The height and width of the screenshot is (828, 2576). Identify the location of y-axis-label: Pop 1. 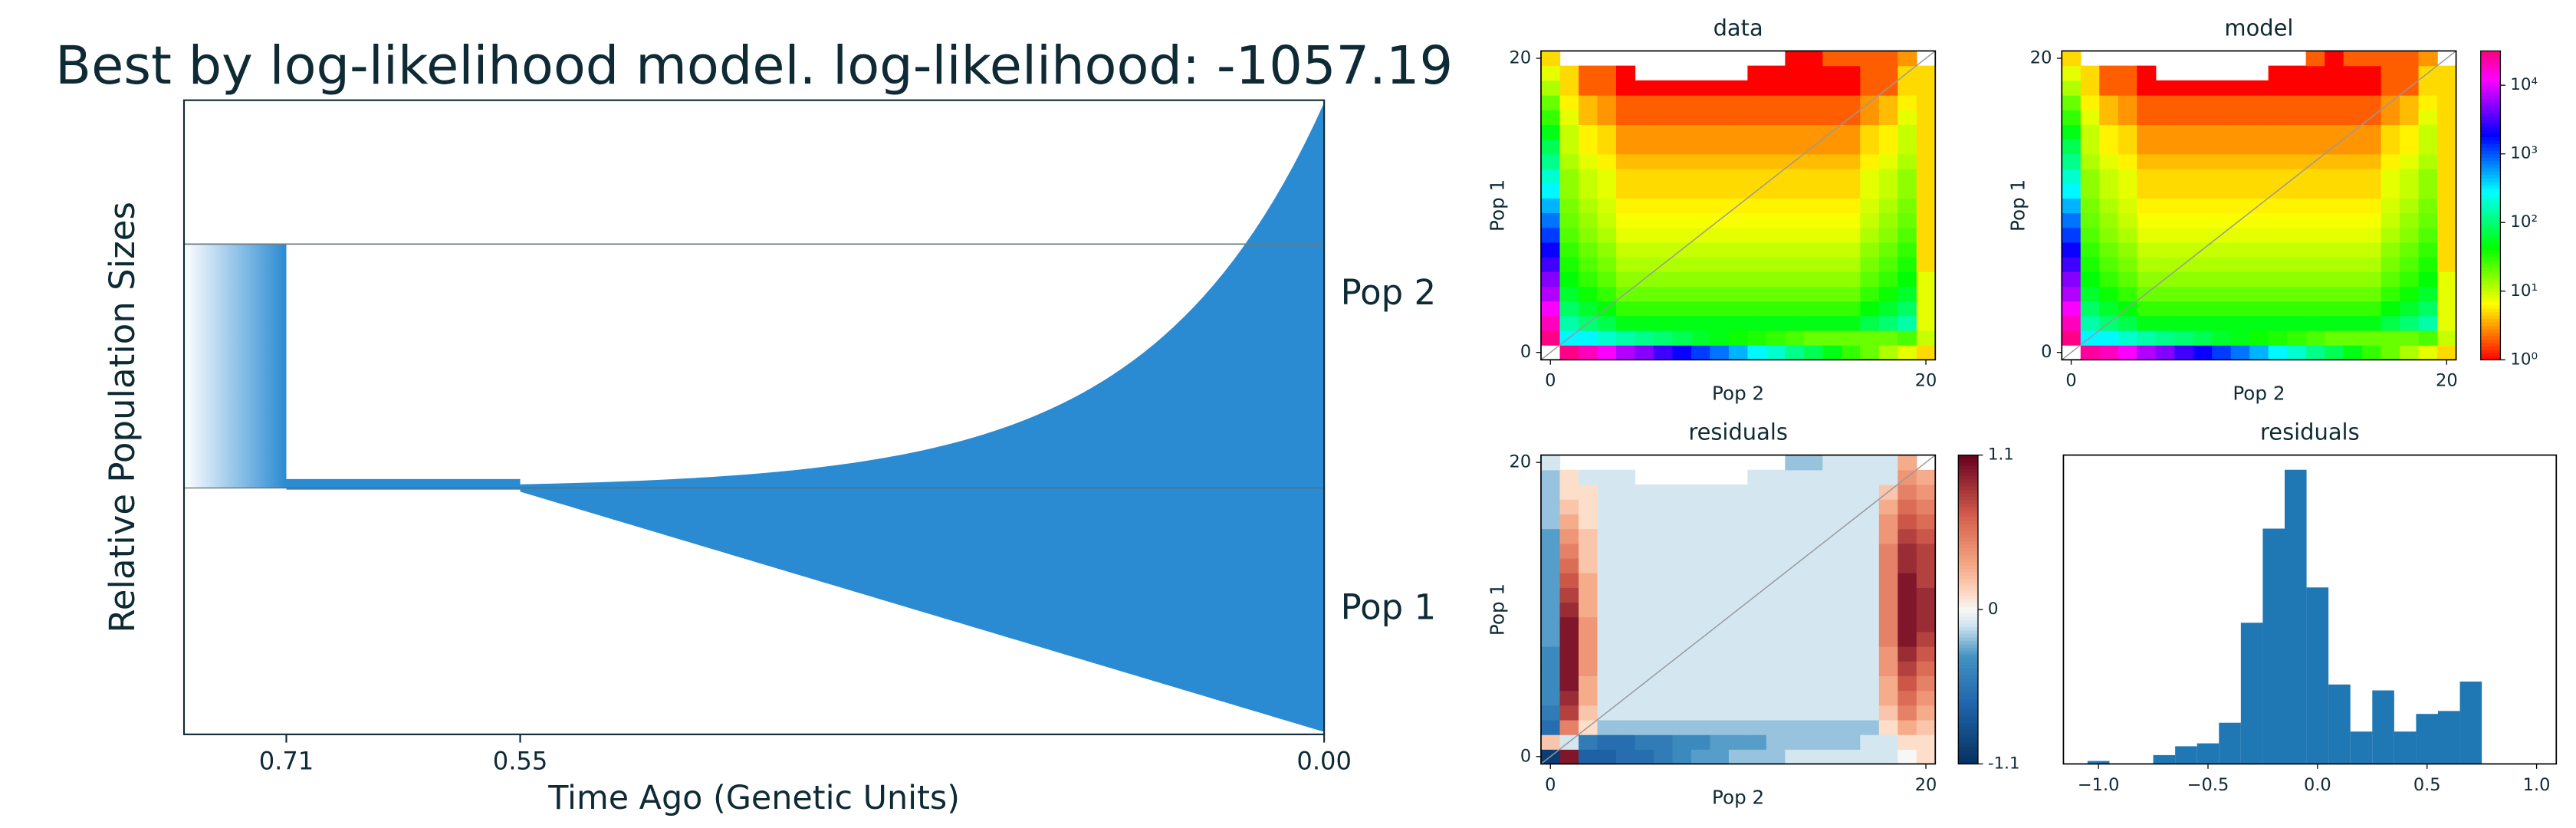
(2018, 205).